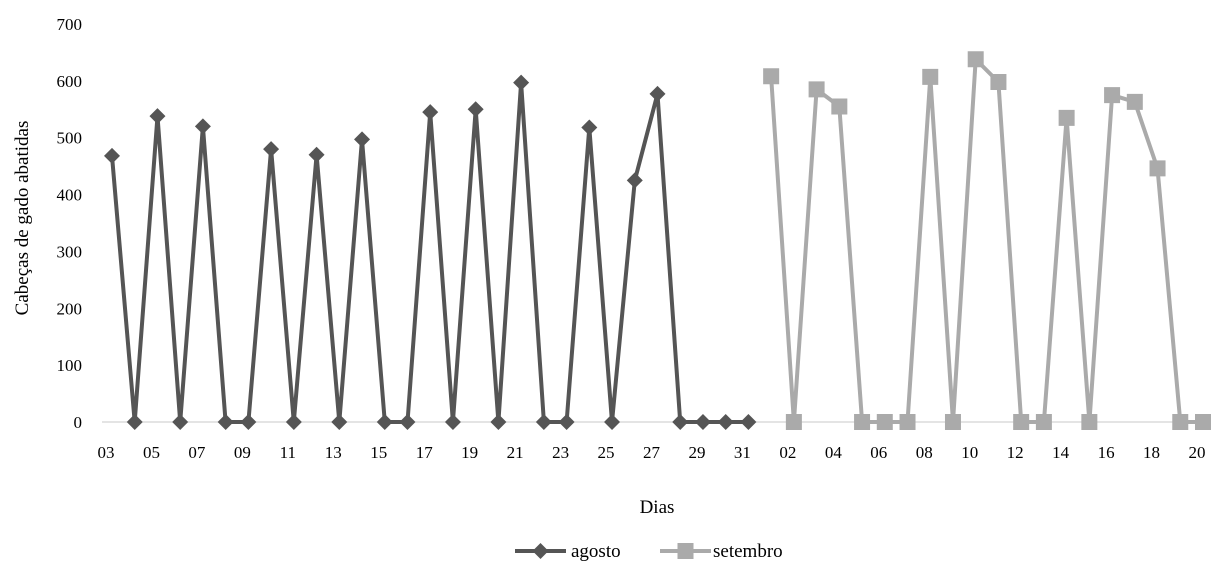 This screenshot has width=1216, height=562. Describe the element at coordinates (1061, 452) in the screenshot. I see `x-tick-label: 14` at that location.